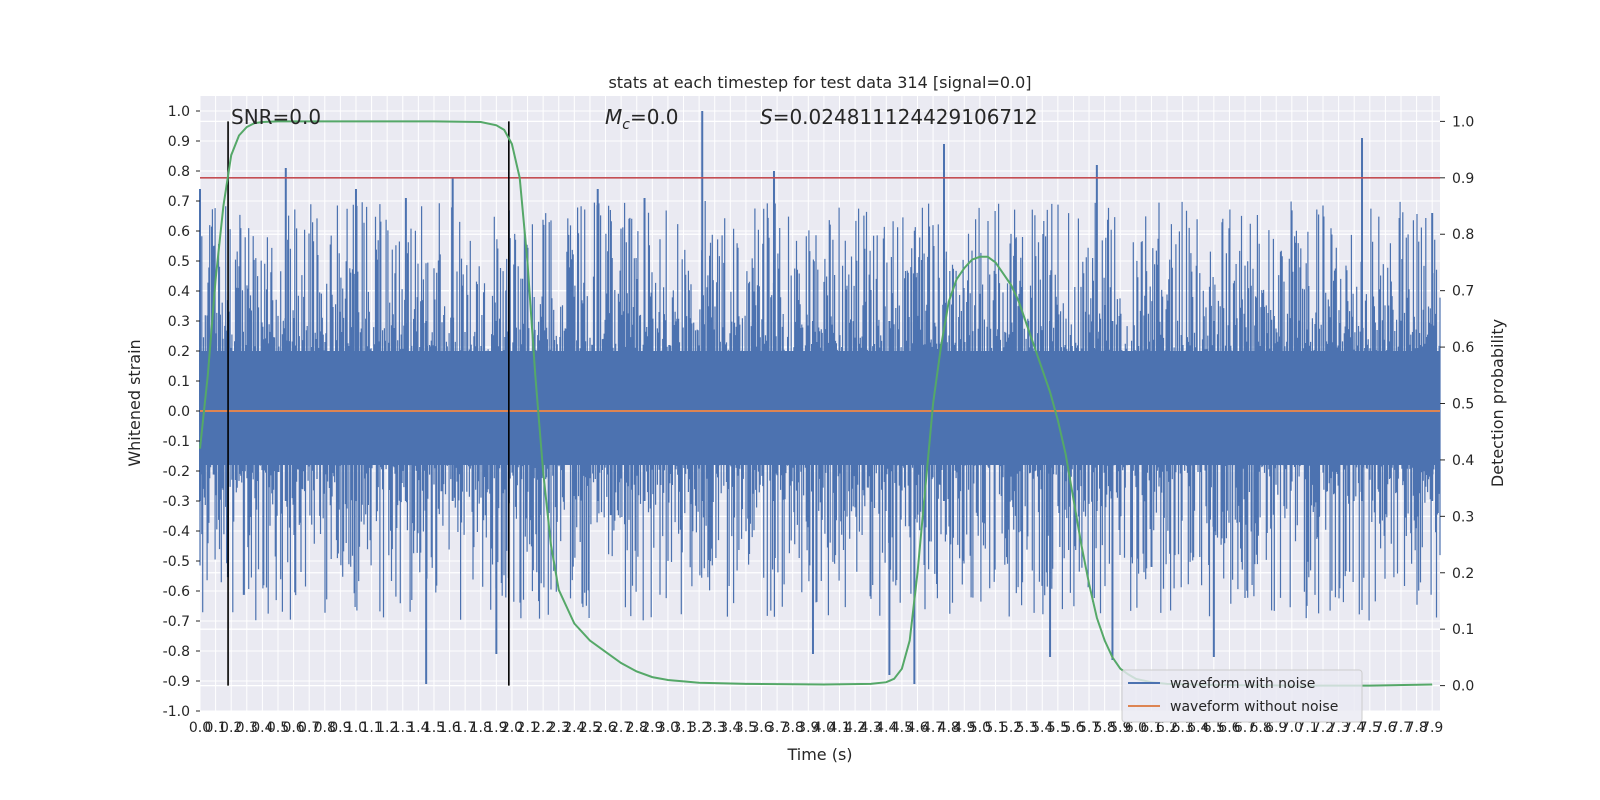  I want to click on x-tick-label: 6.4, so click(1198, 728).